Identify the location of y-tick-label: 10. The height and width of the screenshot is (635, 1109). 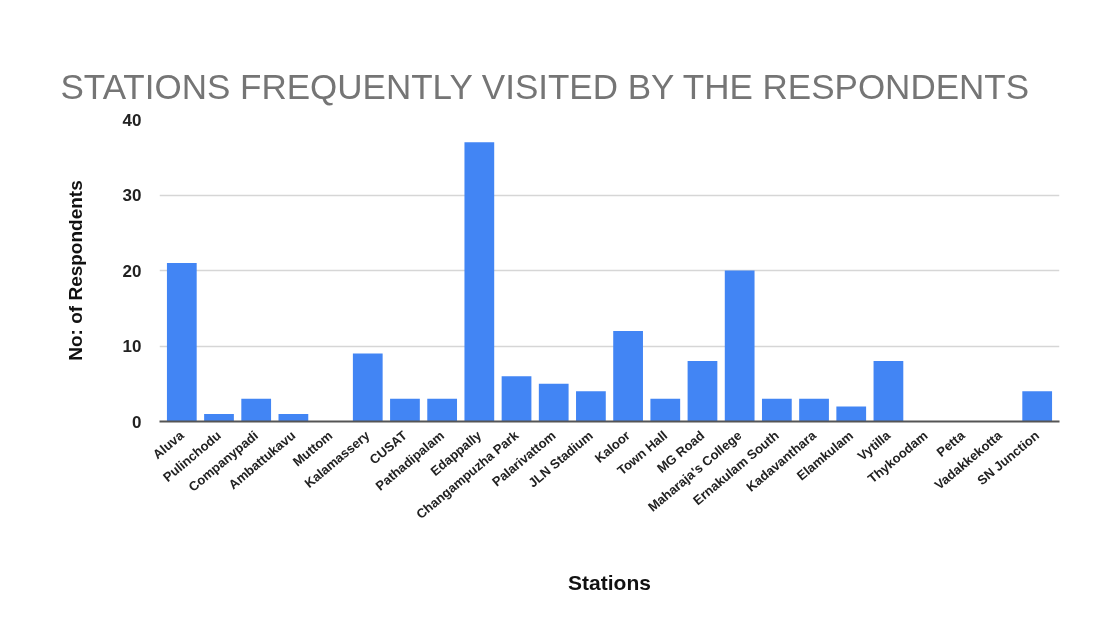
(132, 346).